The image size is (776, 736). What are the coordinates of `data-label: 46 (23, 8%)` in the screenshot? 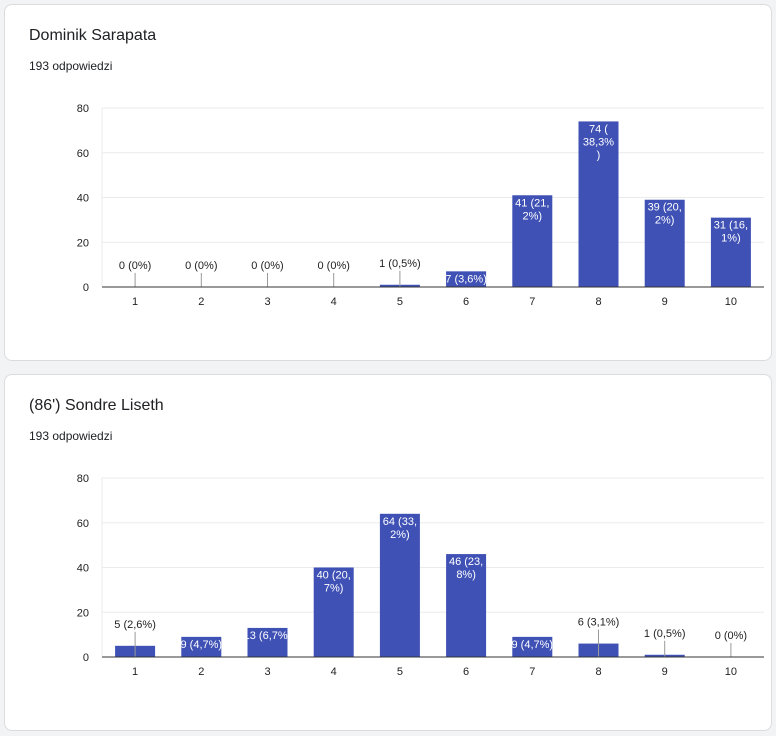 It's located at (466, 568).